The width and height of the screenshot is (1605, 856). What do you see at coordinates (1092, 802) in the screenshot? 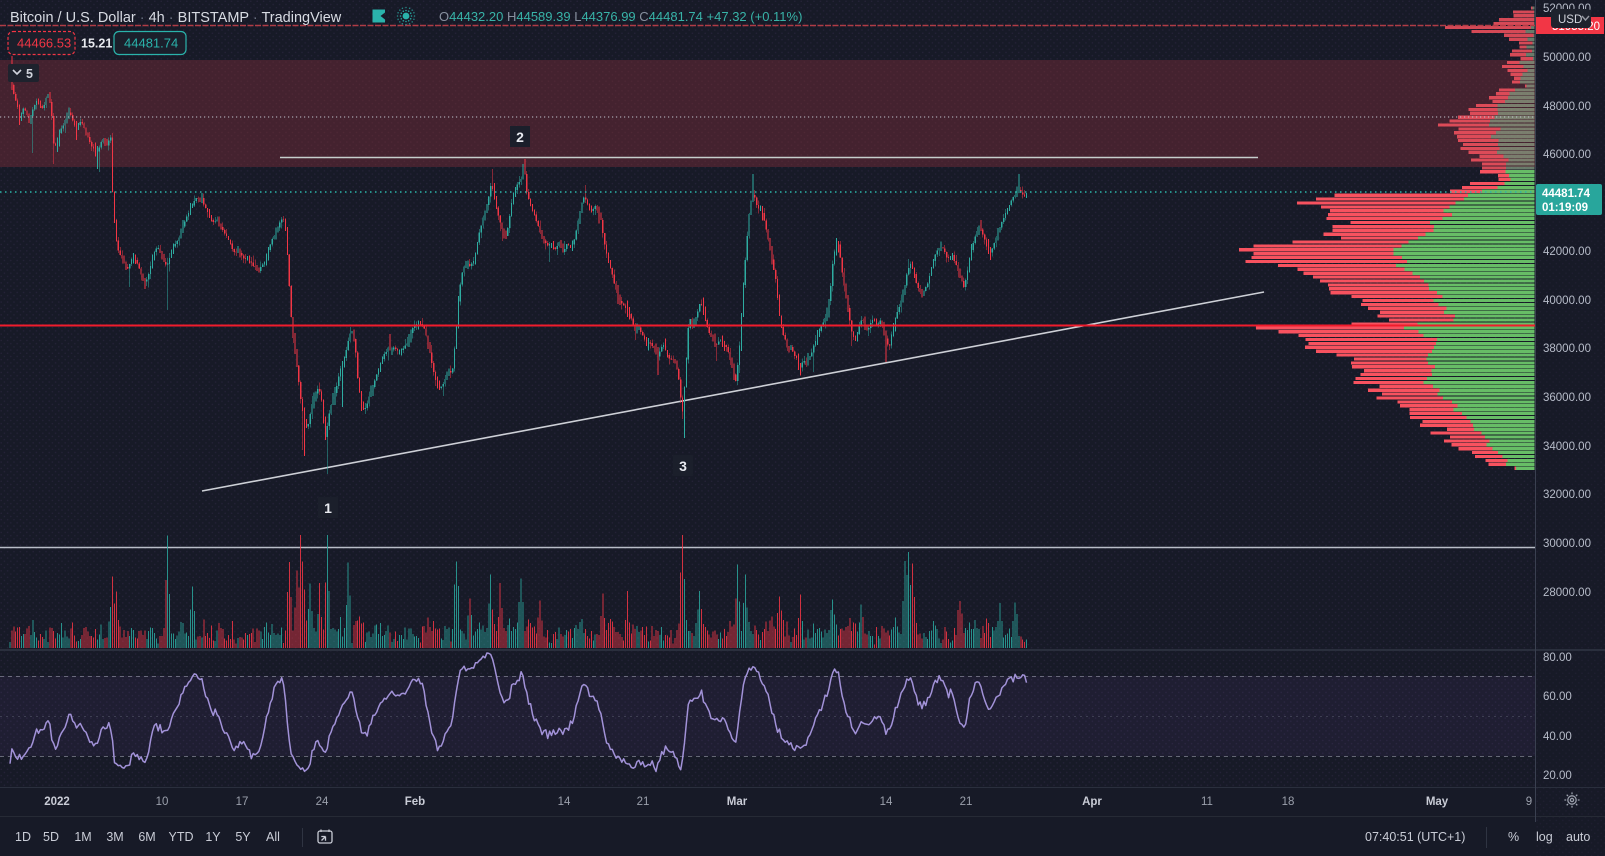
I see `svg-text: Apr` at bounding box center [1092, 802].